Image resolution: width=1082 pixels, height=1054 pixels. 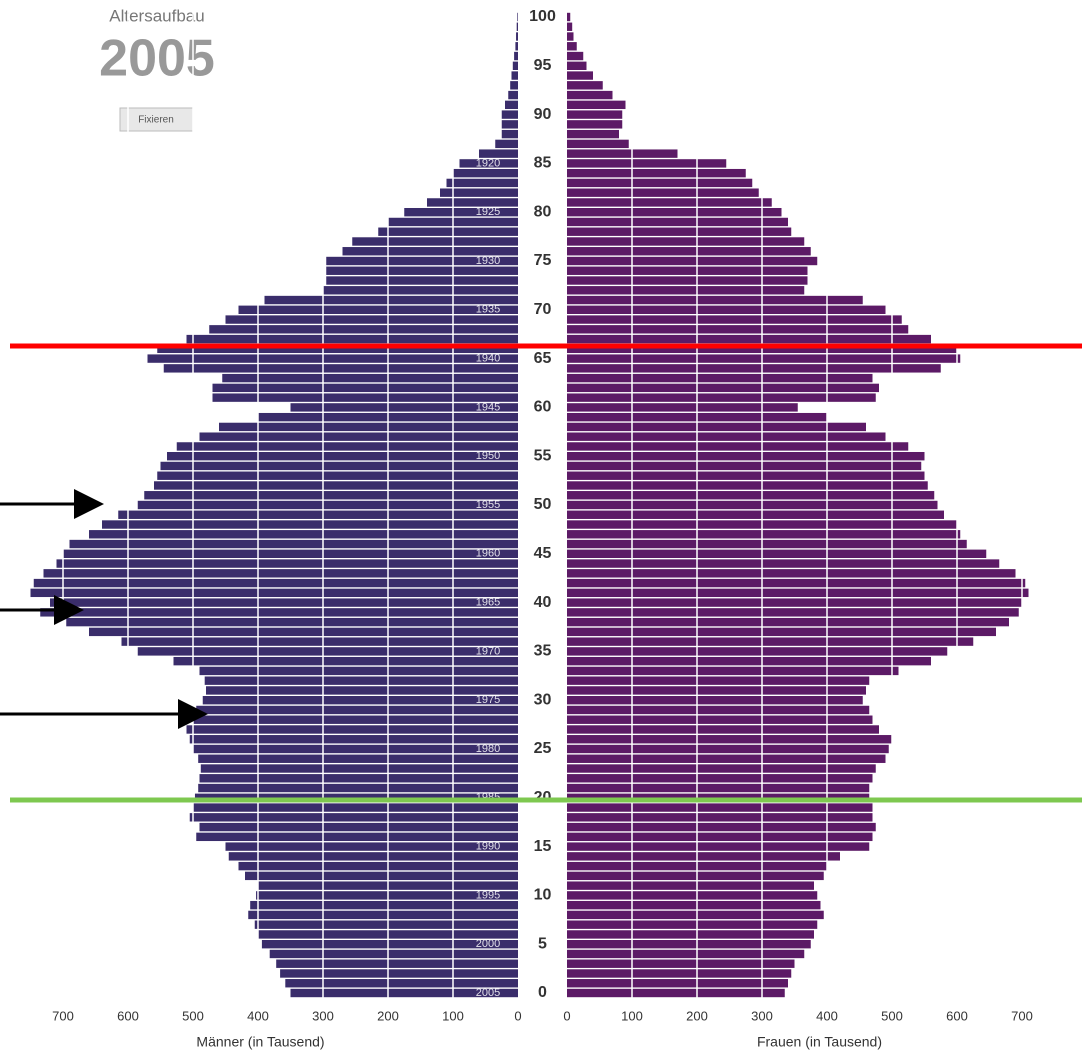 I want to click on year-label: 1920, so click(x=488, y=163).